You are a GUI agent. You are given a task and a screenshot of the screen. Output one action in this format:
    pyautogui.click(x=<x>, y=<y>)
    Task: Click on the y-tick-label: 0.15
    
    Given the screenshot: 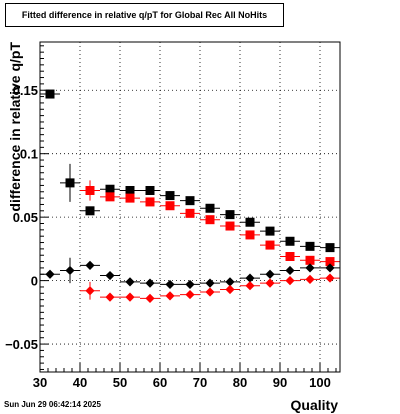 What is the action you would take?
    pyautogui.click(x=25, y=90)
    